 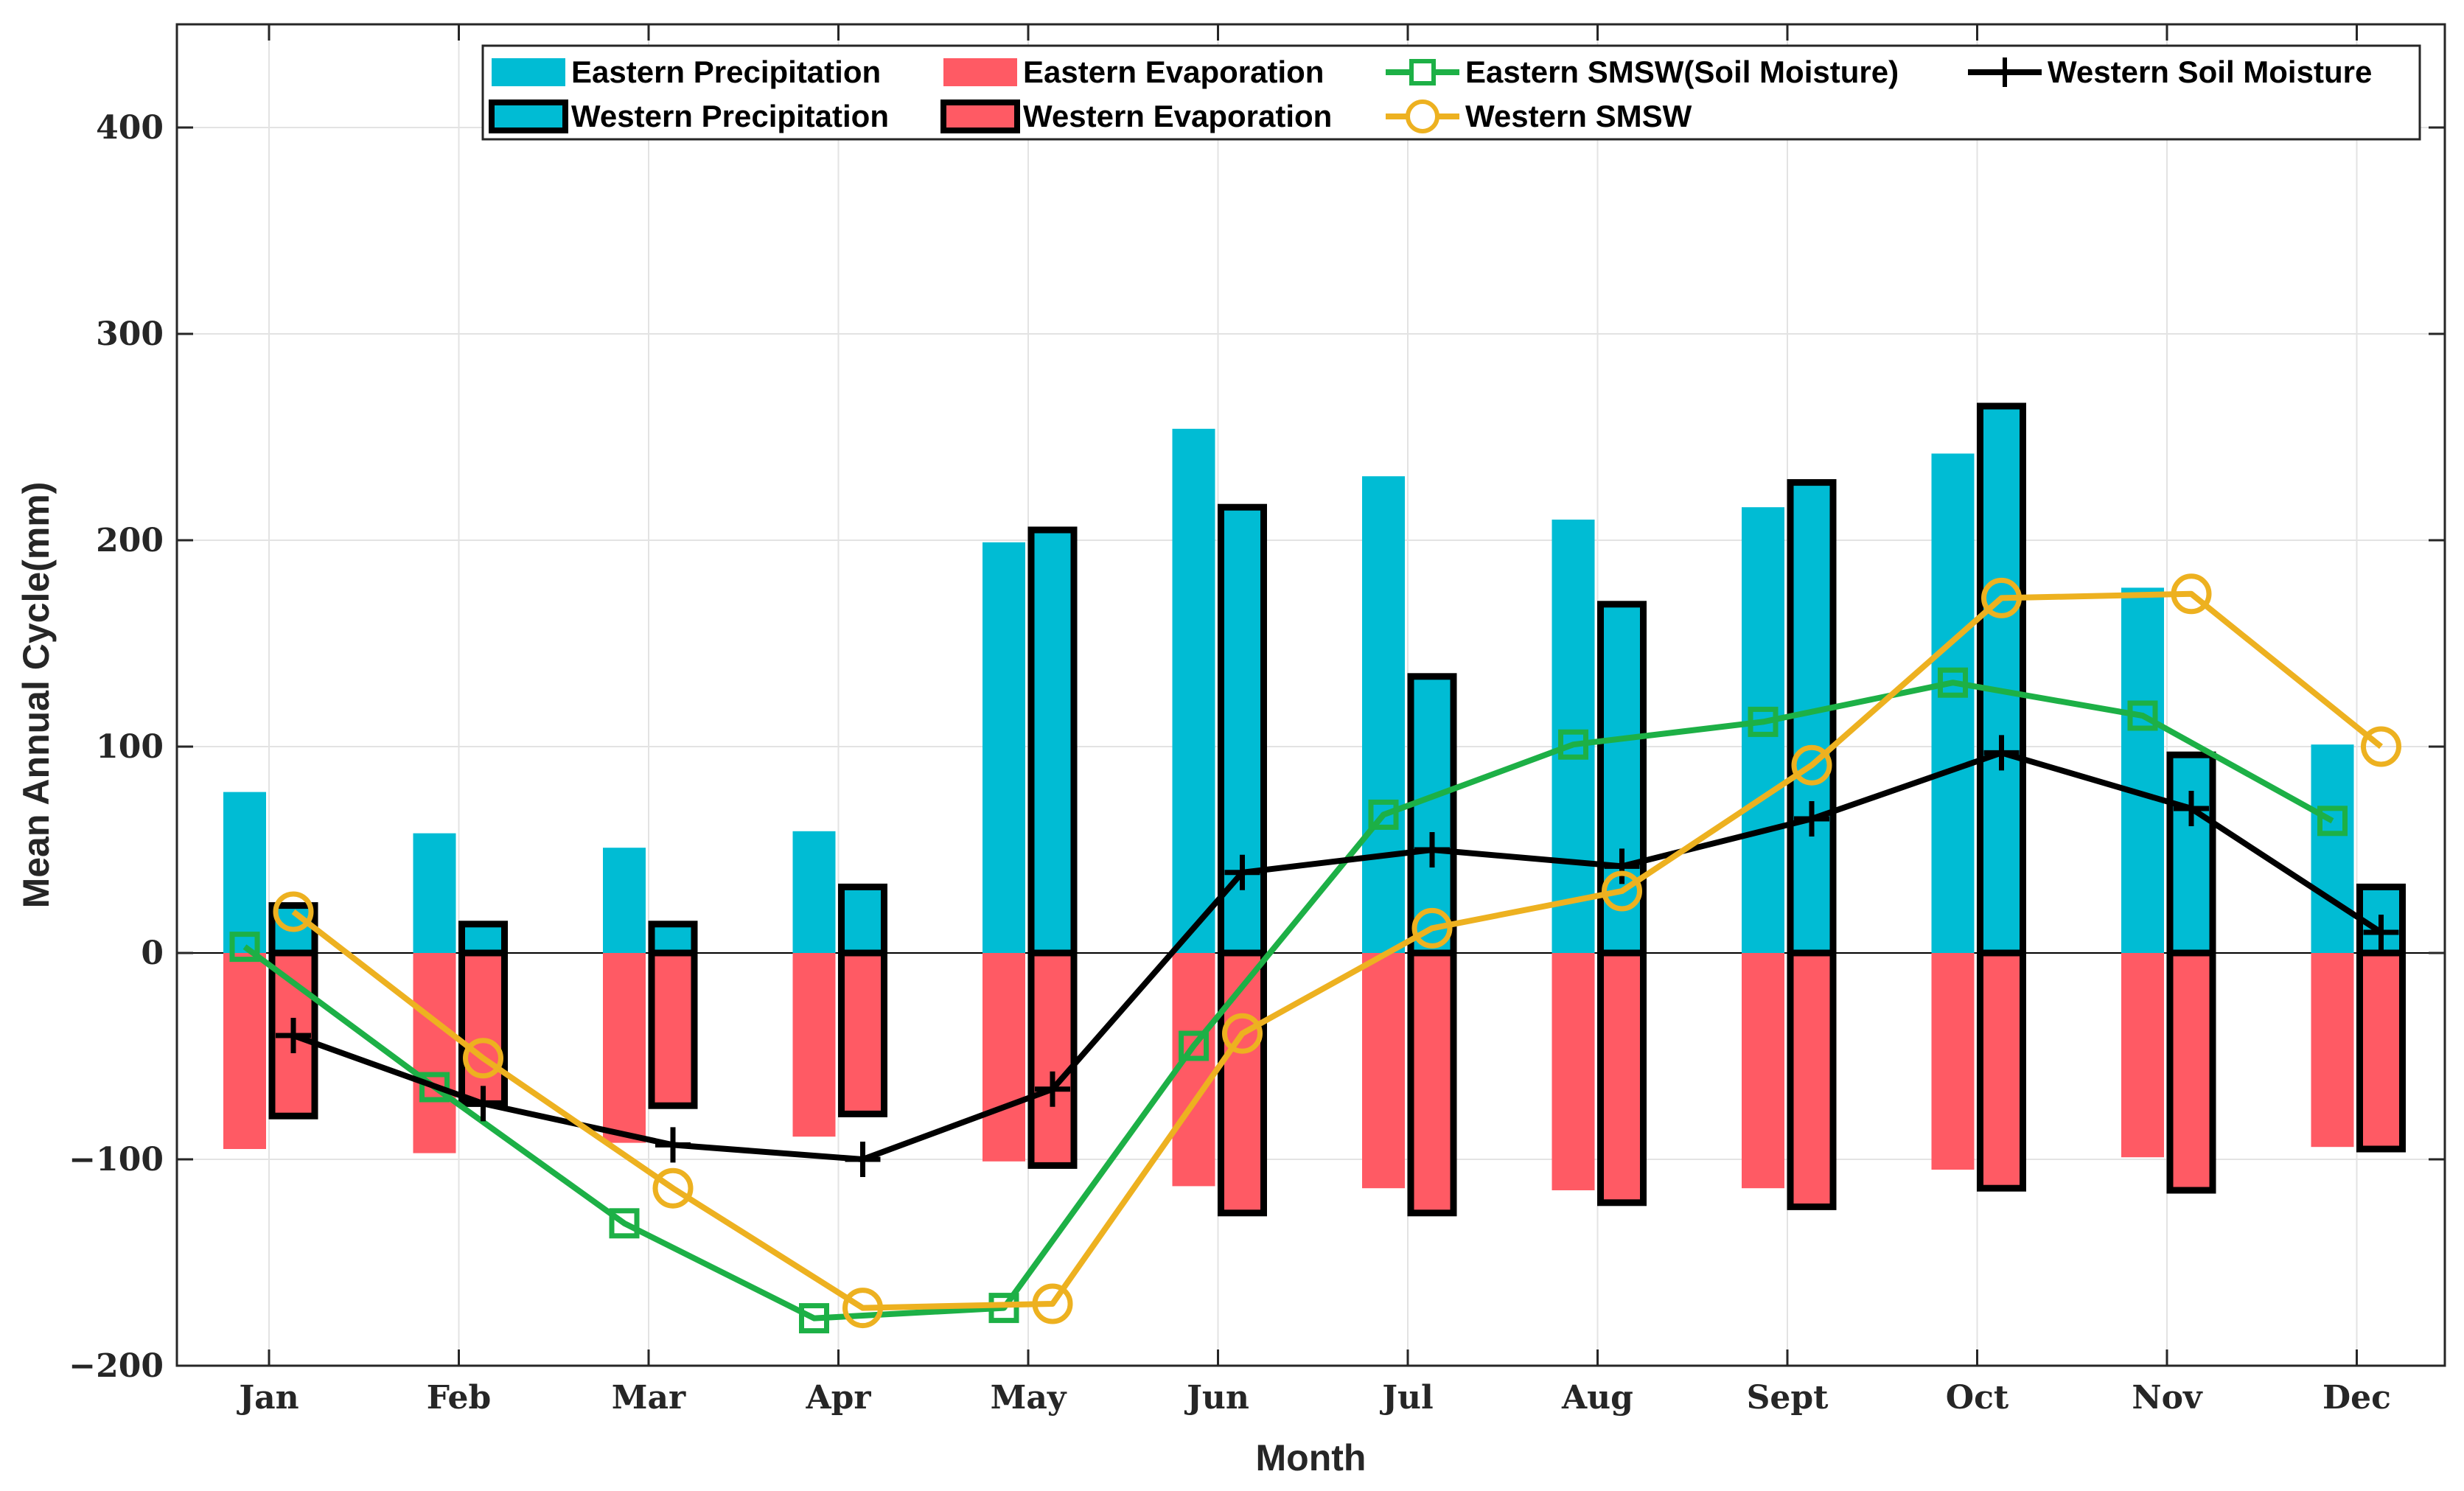 I want to click on legend-item-1-2: Western SMSW, so click(x=1539, y=116).